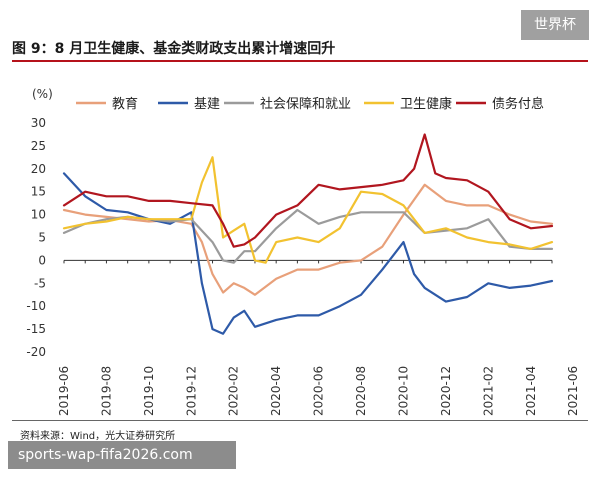 The height and width of the screenshot is (480, 600). I want to click on x-tick-label: 2021-04, so click(531, 391).